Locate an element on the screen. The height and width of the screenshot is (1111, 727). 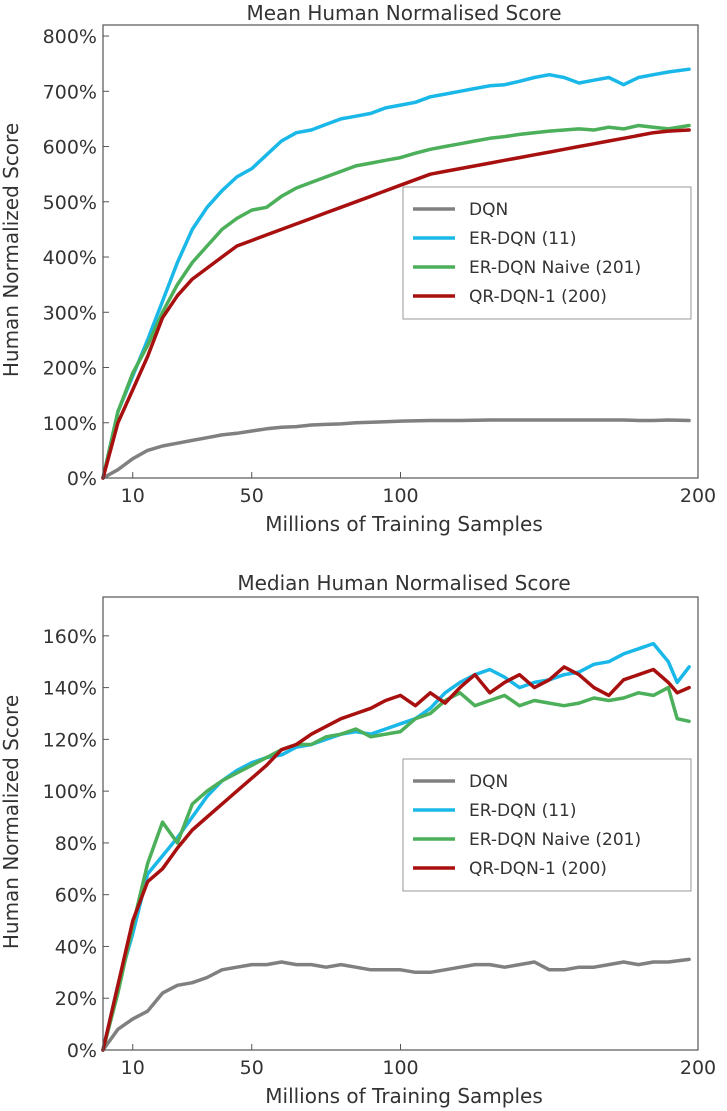
y-tick-label: 60% is located at coordinates (76, 896).